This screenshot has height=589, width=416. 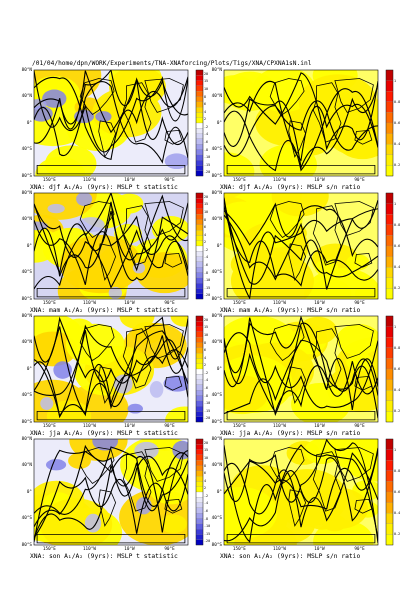 I want to click on colorbar-tick-label: -20, so click(x=207, y=541).